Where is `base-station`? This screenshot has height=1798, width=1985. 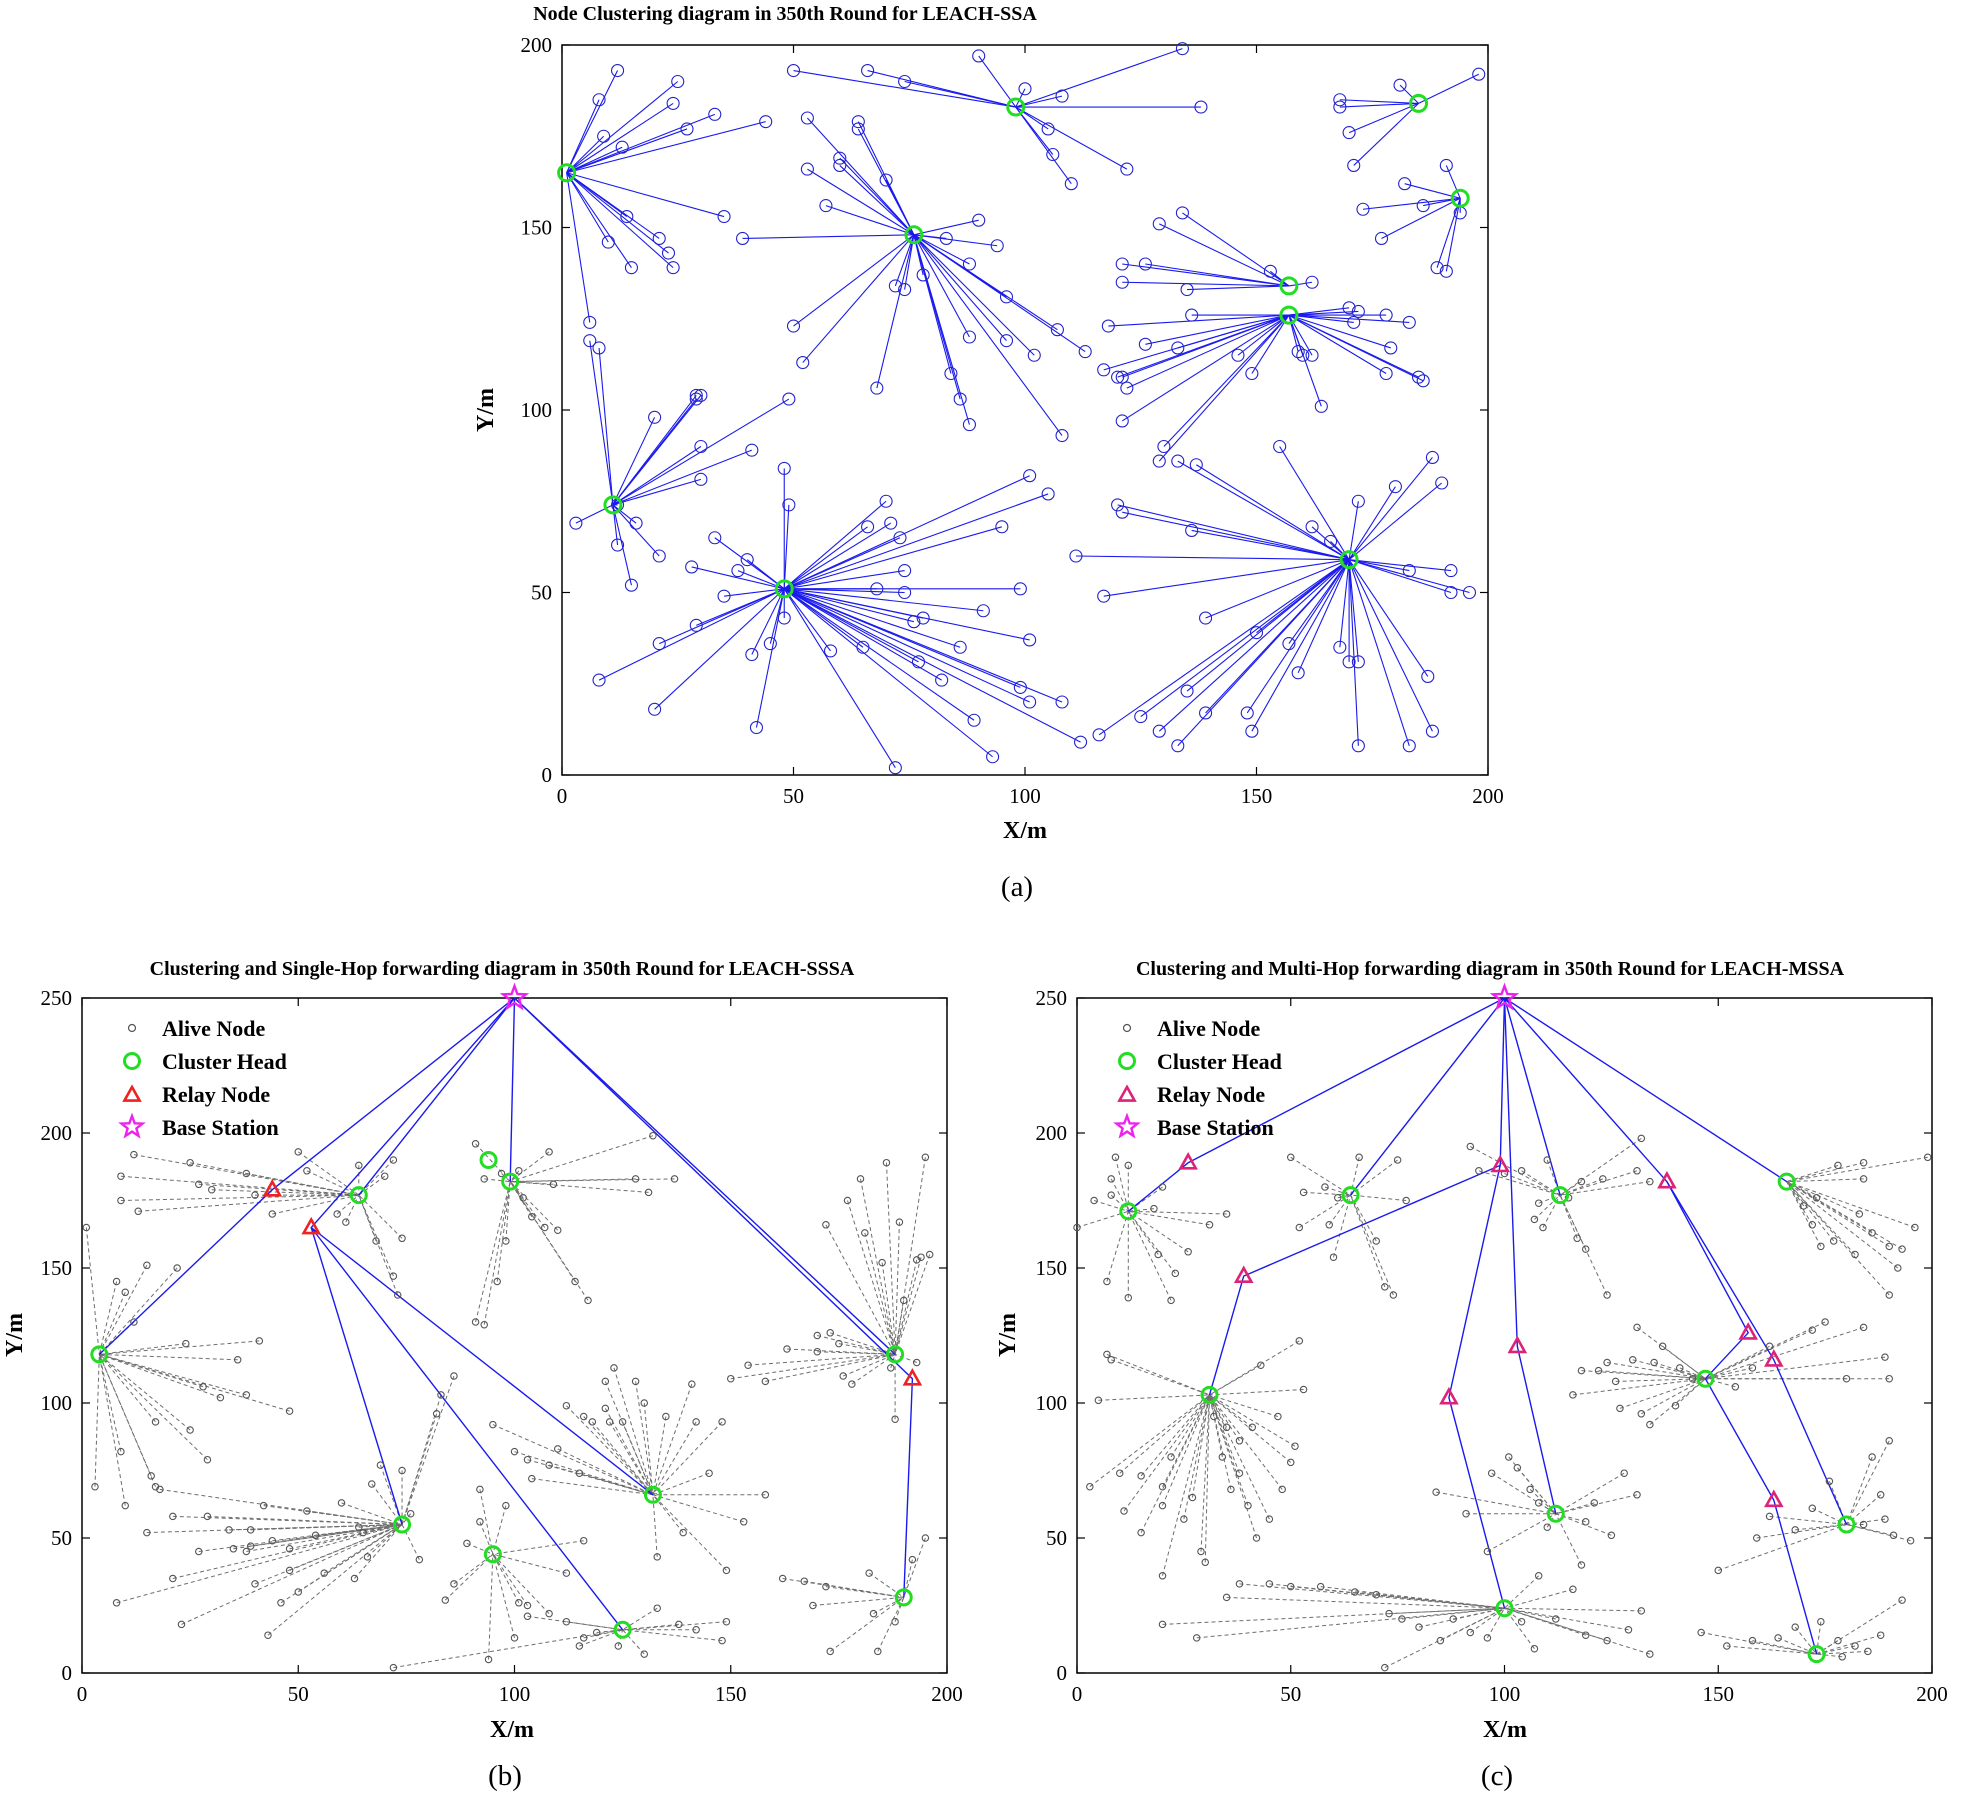 base-station is located at coordinates (1504, 996).